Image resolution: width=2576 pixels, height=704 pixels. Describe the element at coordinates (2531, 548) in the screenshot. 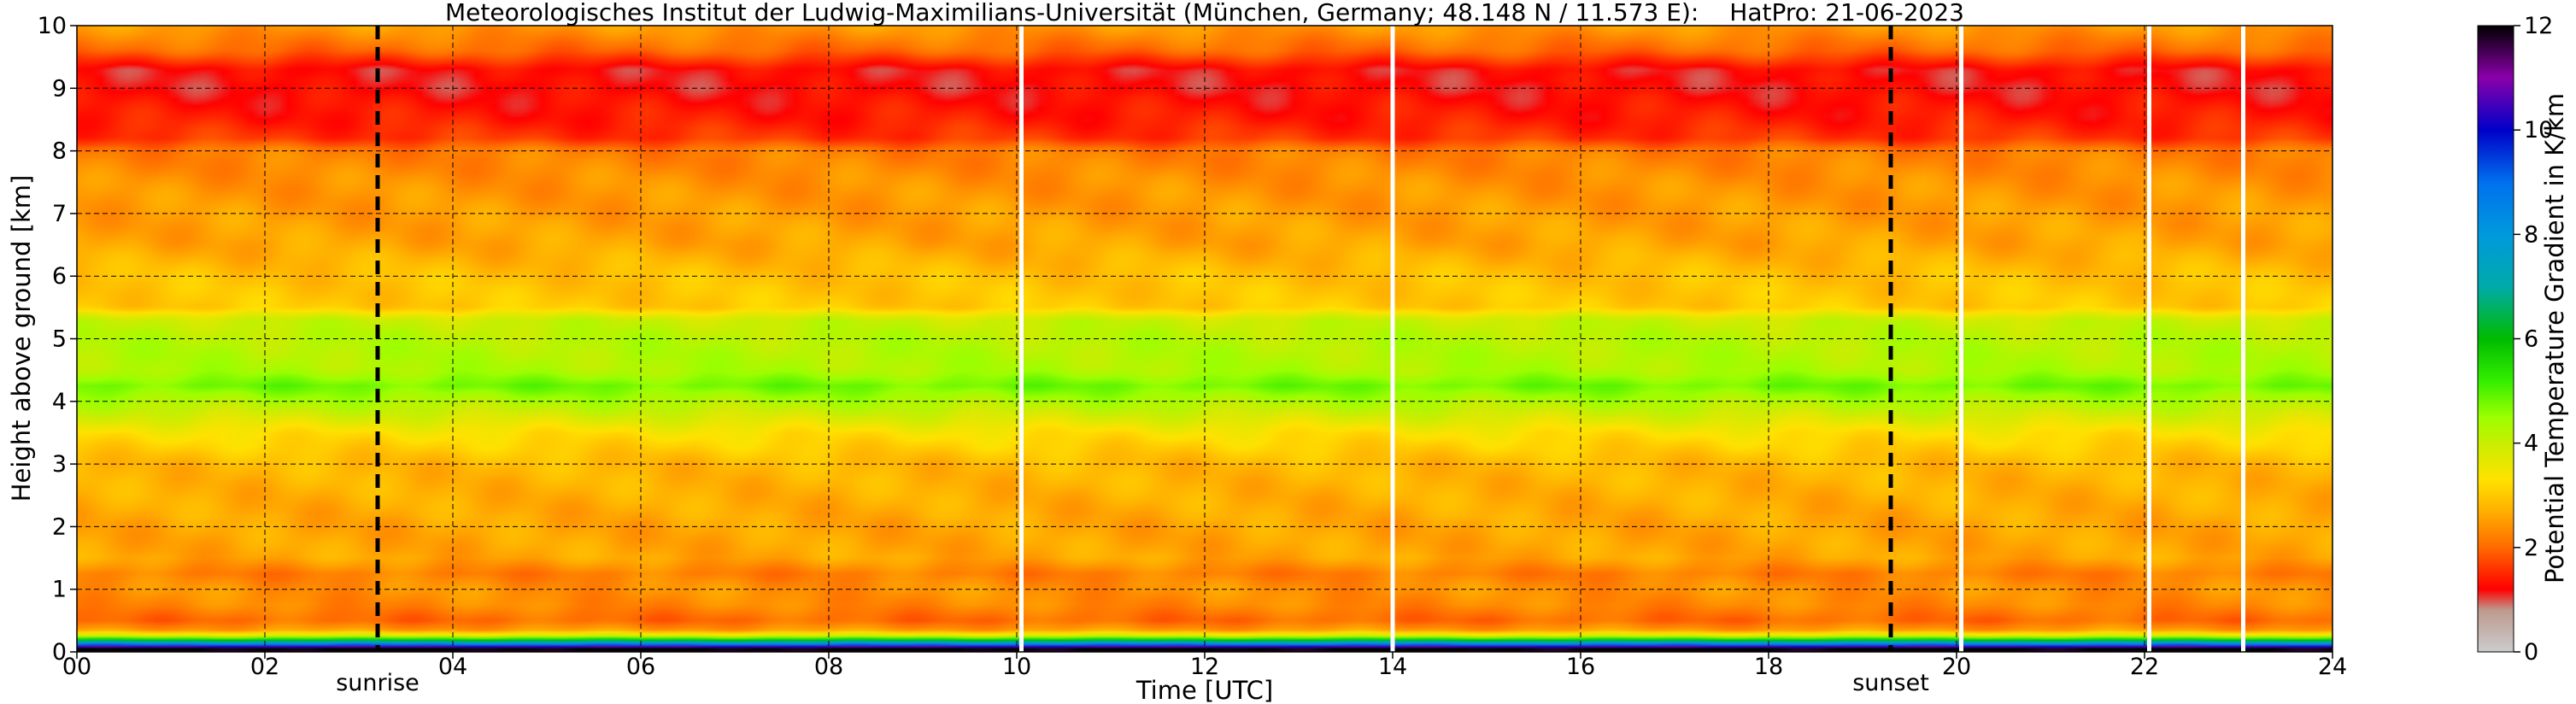

I see `colorbar-tick-label: 2` at that location.